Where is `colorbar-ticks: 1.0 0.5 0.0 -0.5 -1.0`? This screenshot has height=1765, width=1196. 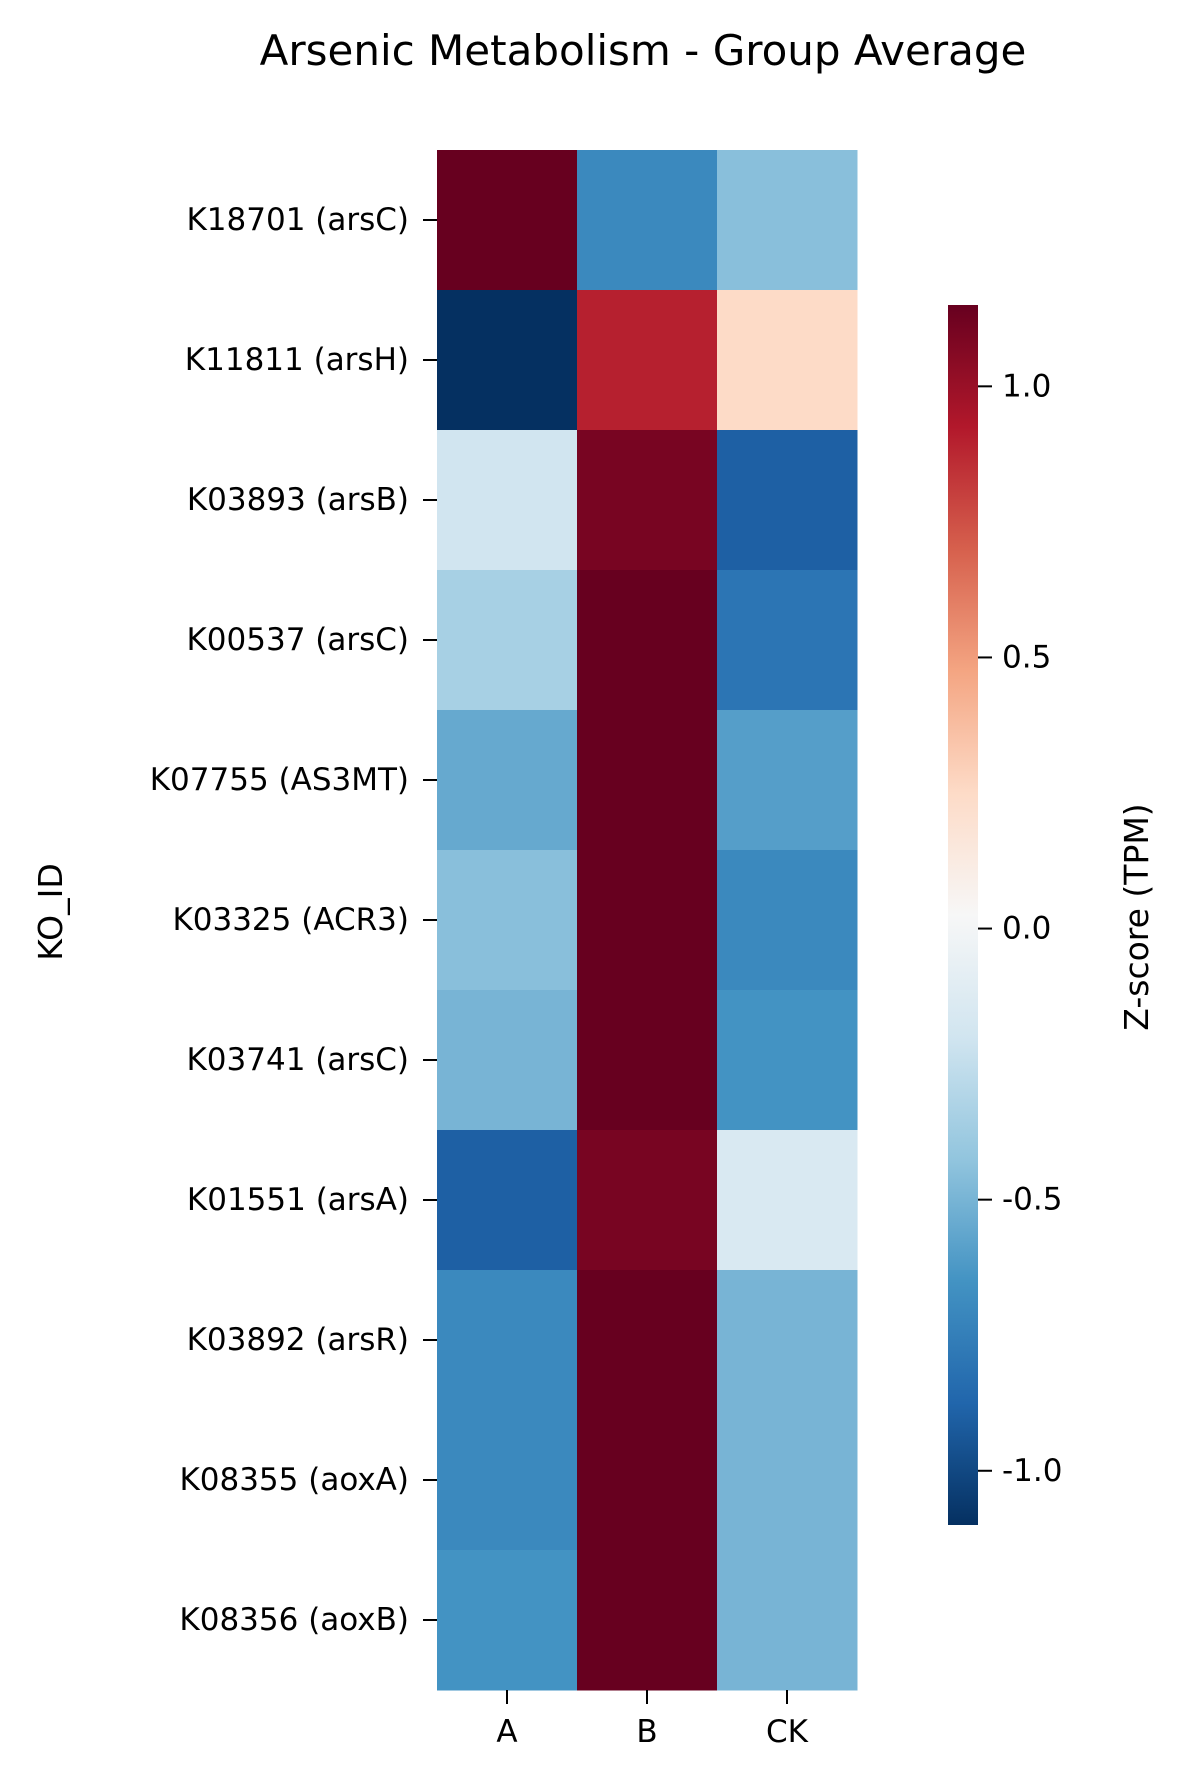 colorbar-ticks: 1.0 0.5 0.0 -0.5 -1.0 is located at coordinates (1020, 928).